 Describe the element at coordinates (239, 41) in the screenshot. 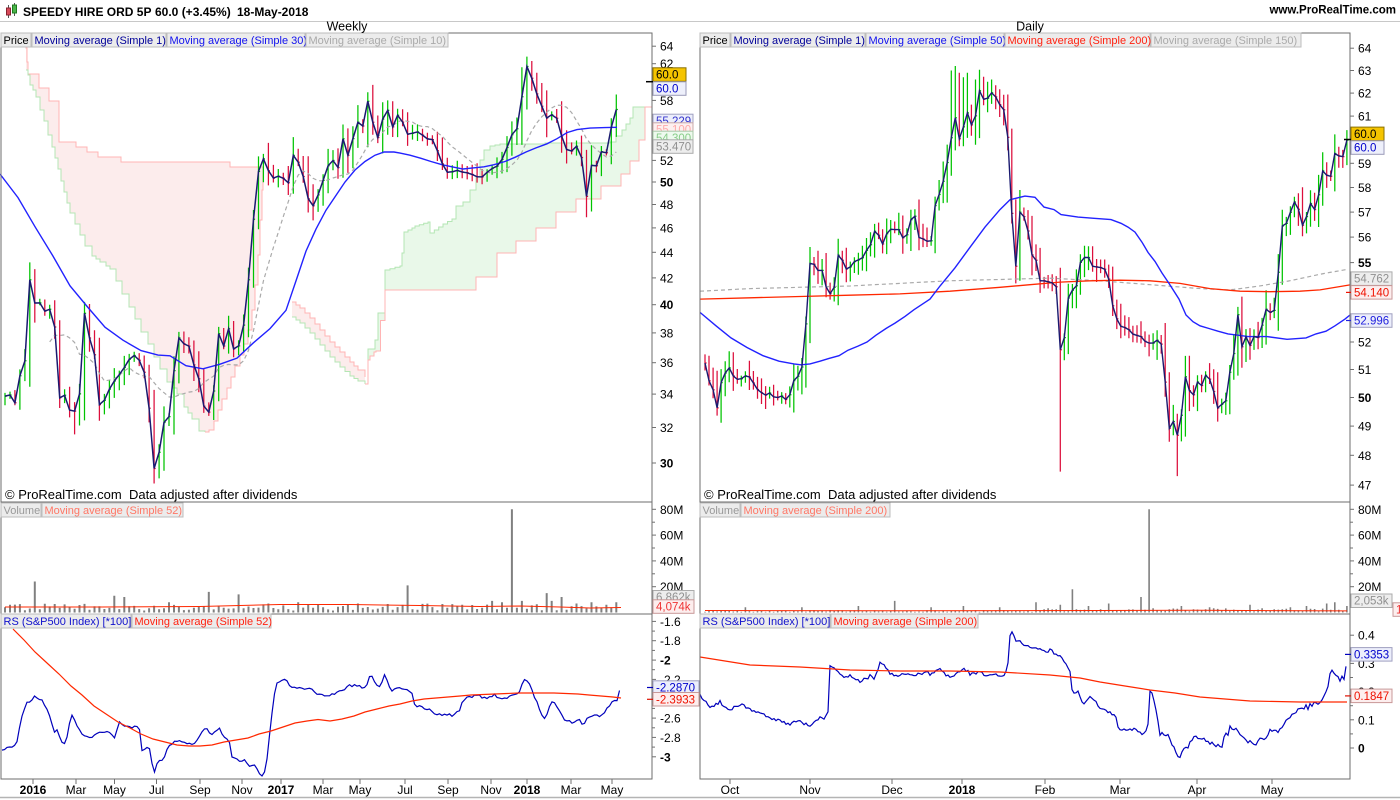

I see `svg-text: Moving average (Simple 30)` at that location.